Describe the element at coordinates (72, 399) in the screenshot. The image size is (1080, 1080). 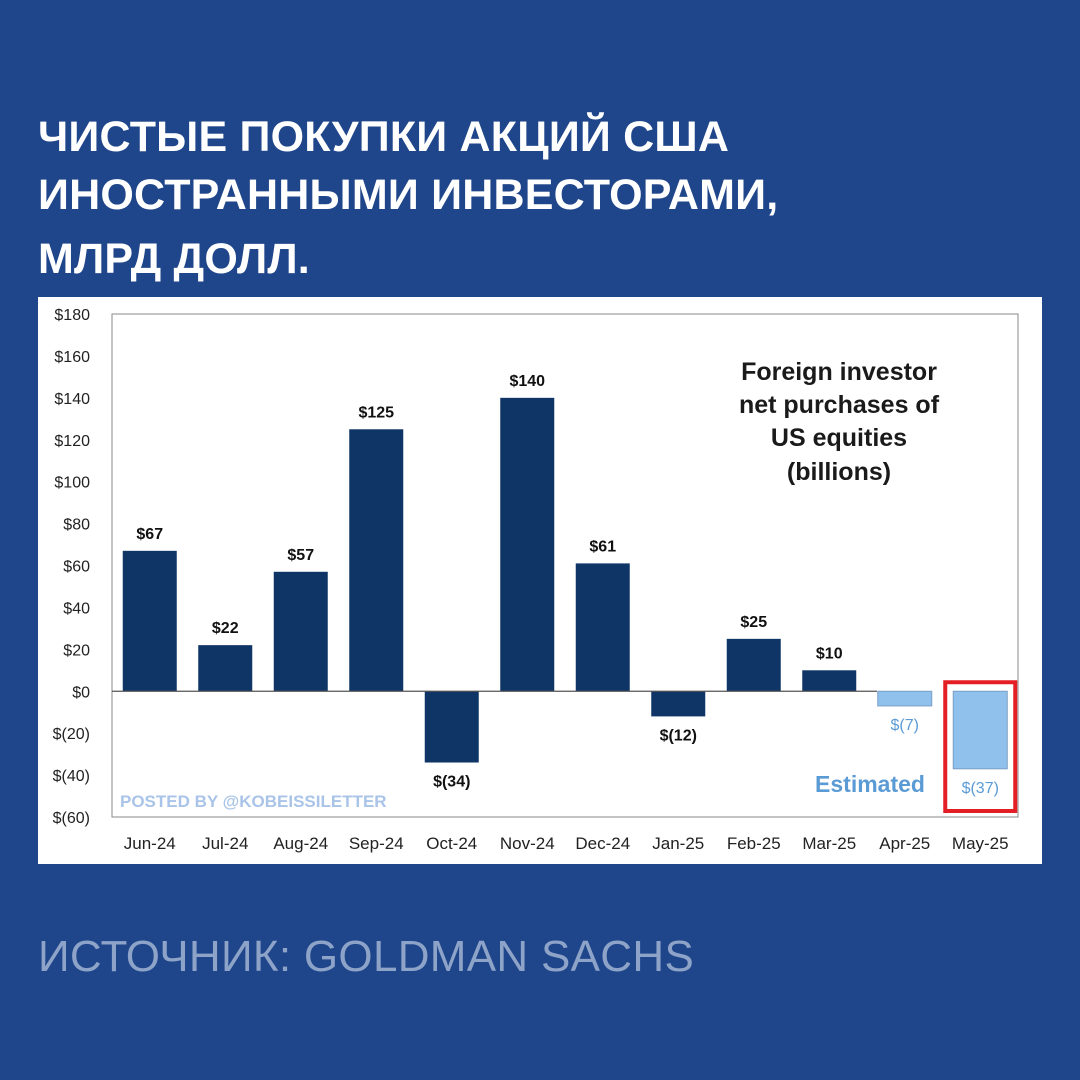
I see `y-tick-label: $140` at that location.